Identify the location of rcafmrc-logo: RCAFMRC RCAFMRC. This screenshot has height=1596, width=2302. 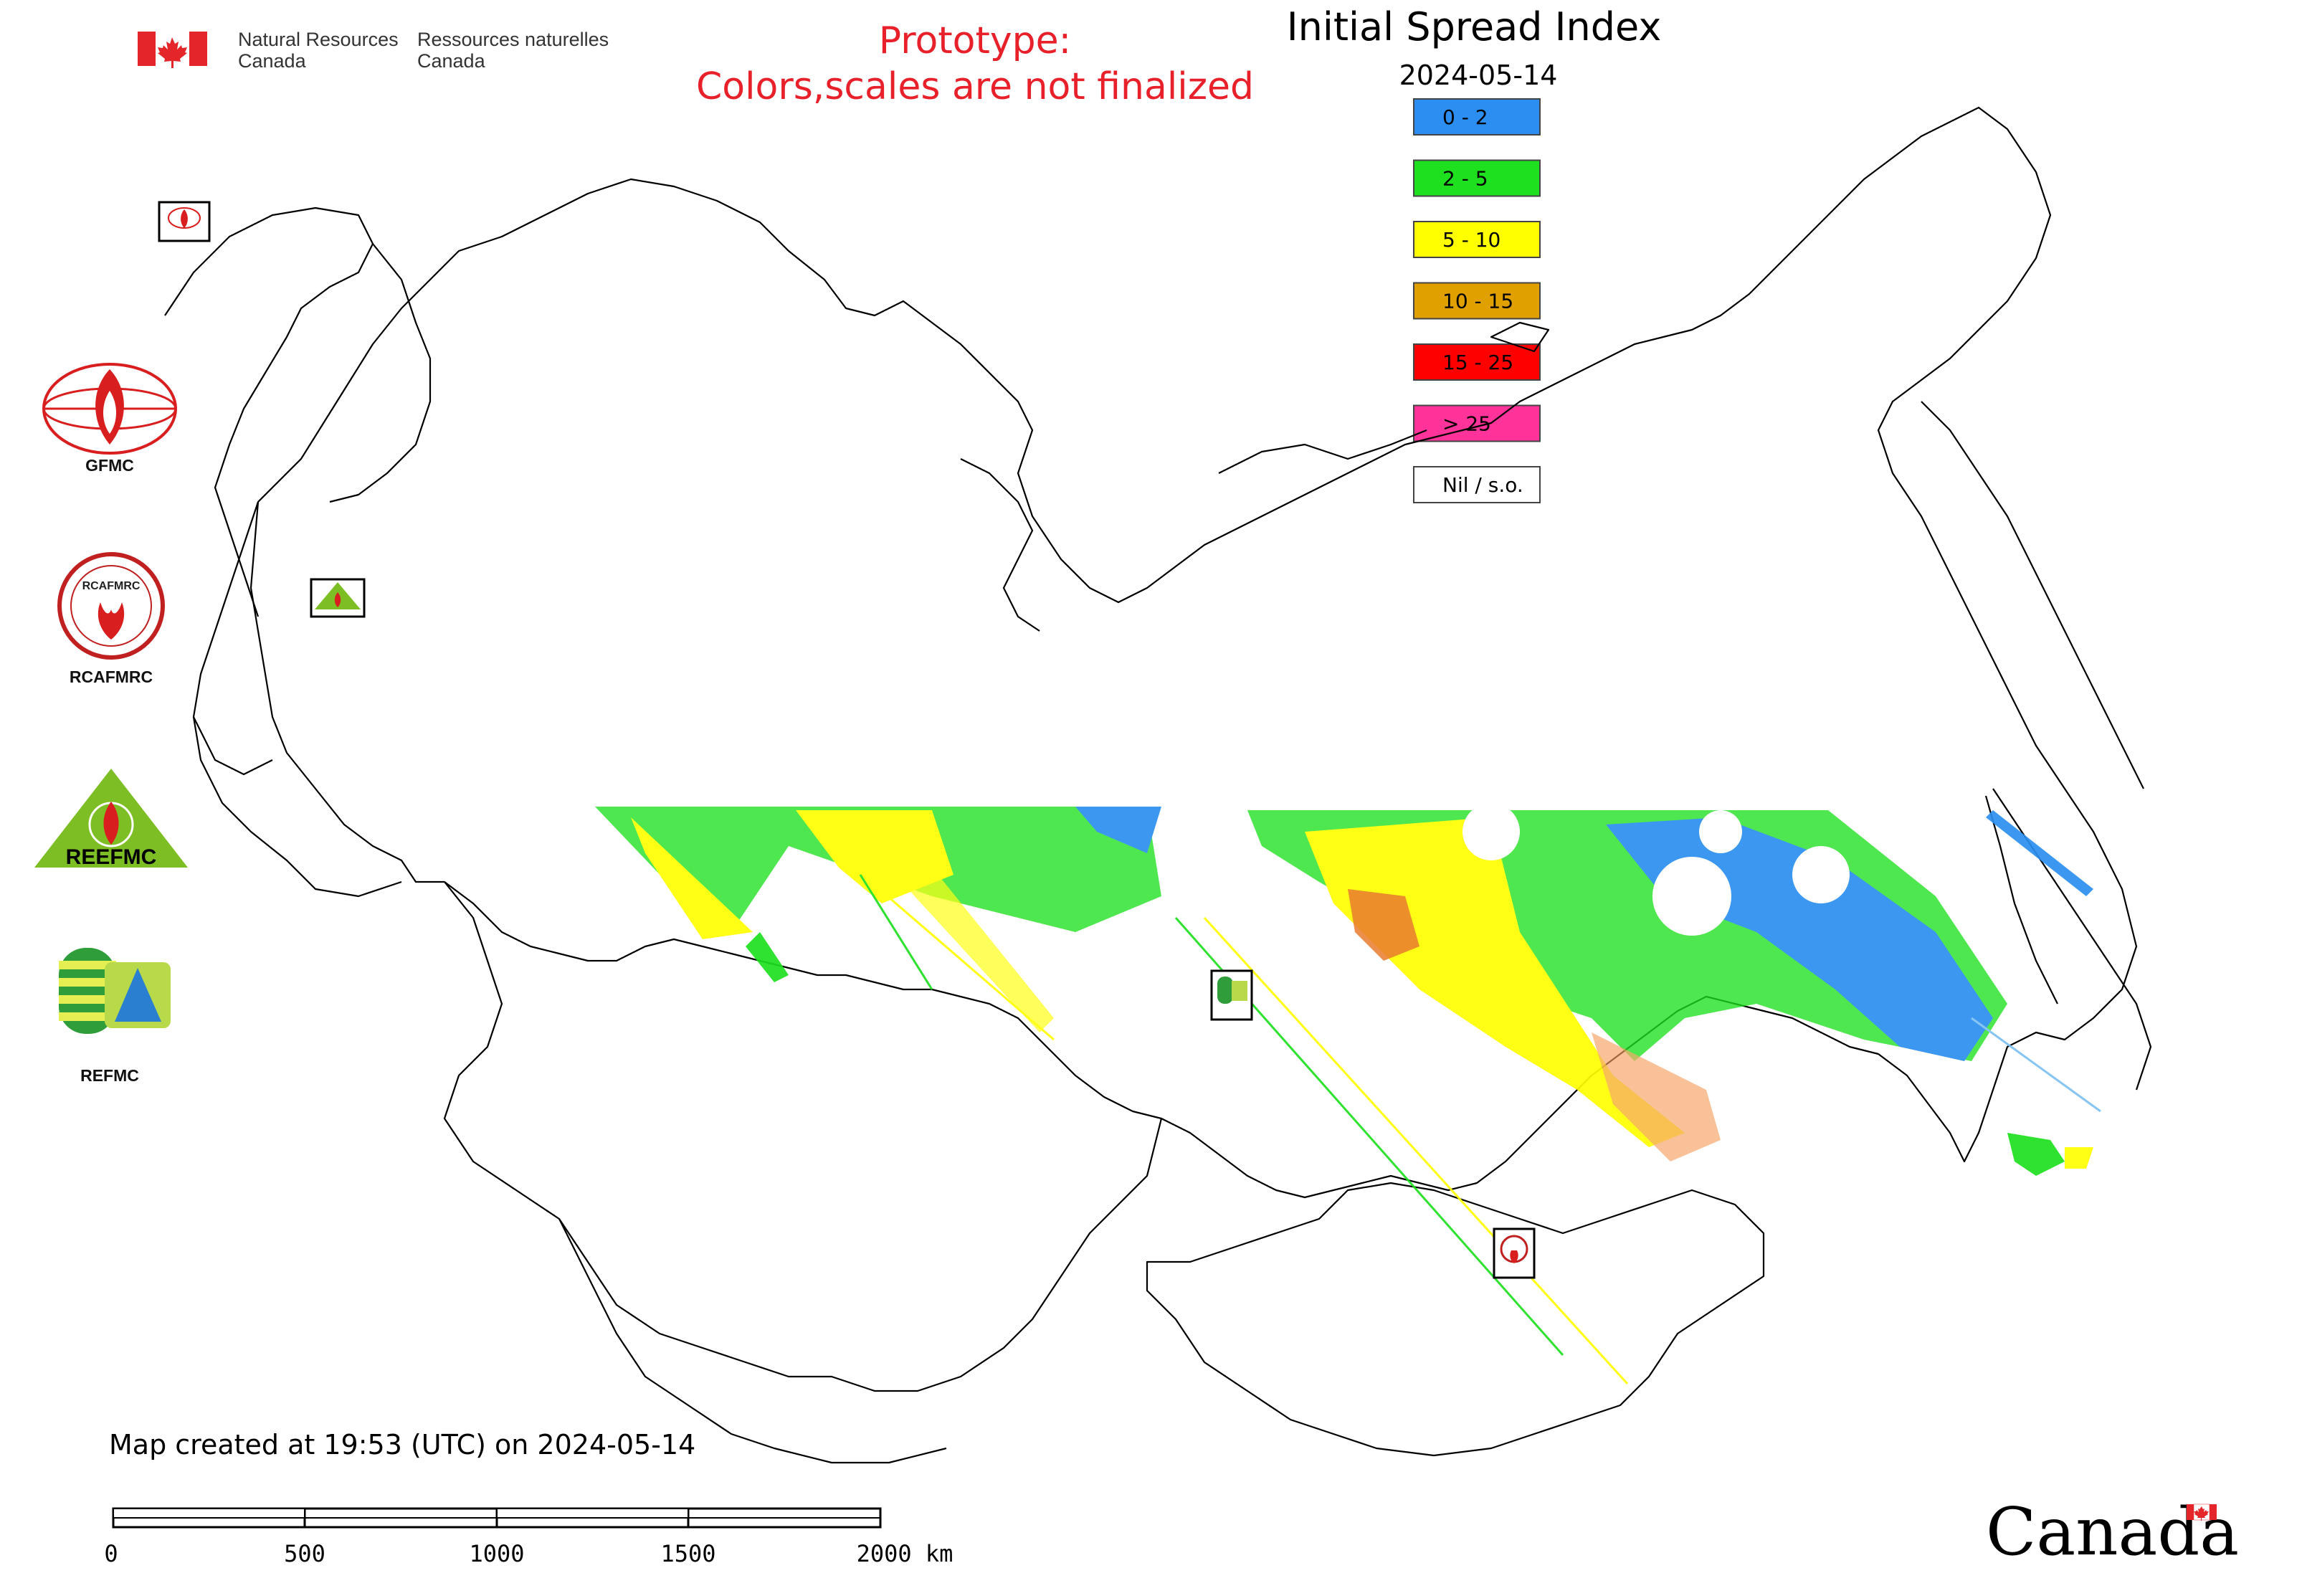
(111, 619).